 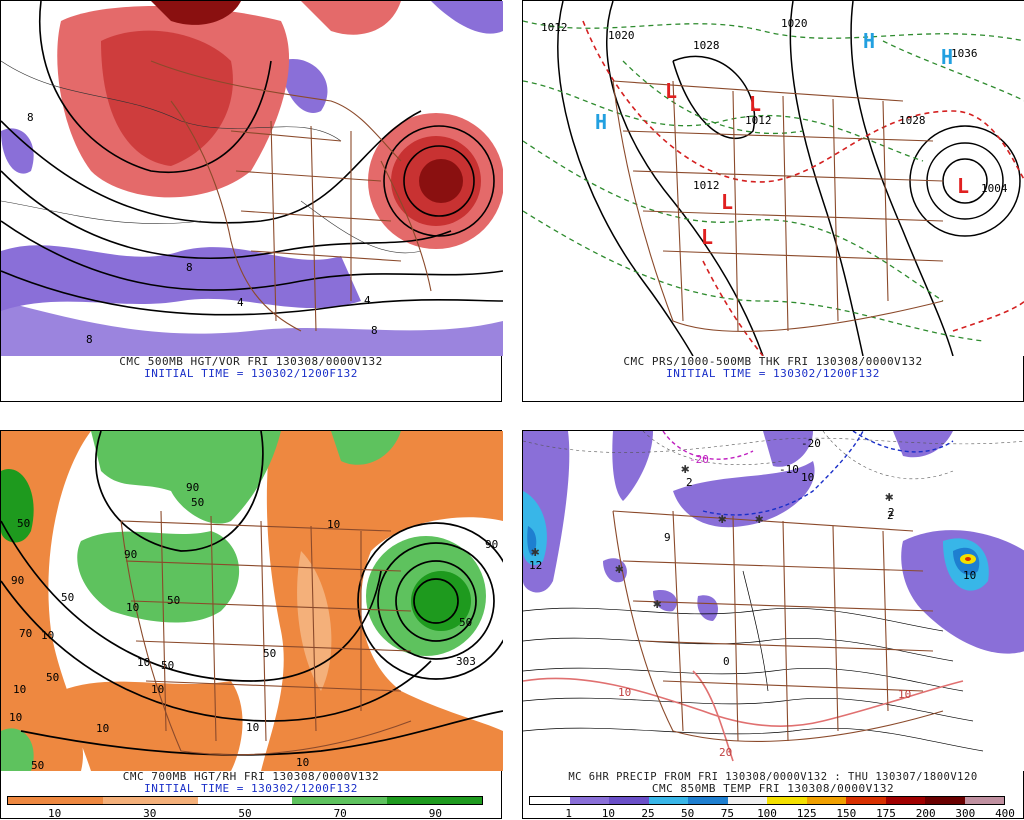 I want to click on map-label: 12, so click(x=535, y=565).